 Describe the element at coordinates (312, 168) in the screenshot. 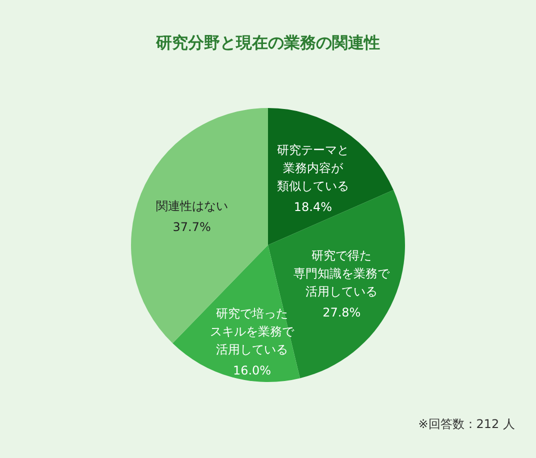

I see `slice-label: 研究テーマと業務内容が類似している` at that location.